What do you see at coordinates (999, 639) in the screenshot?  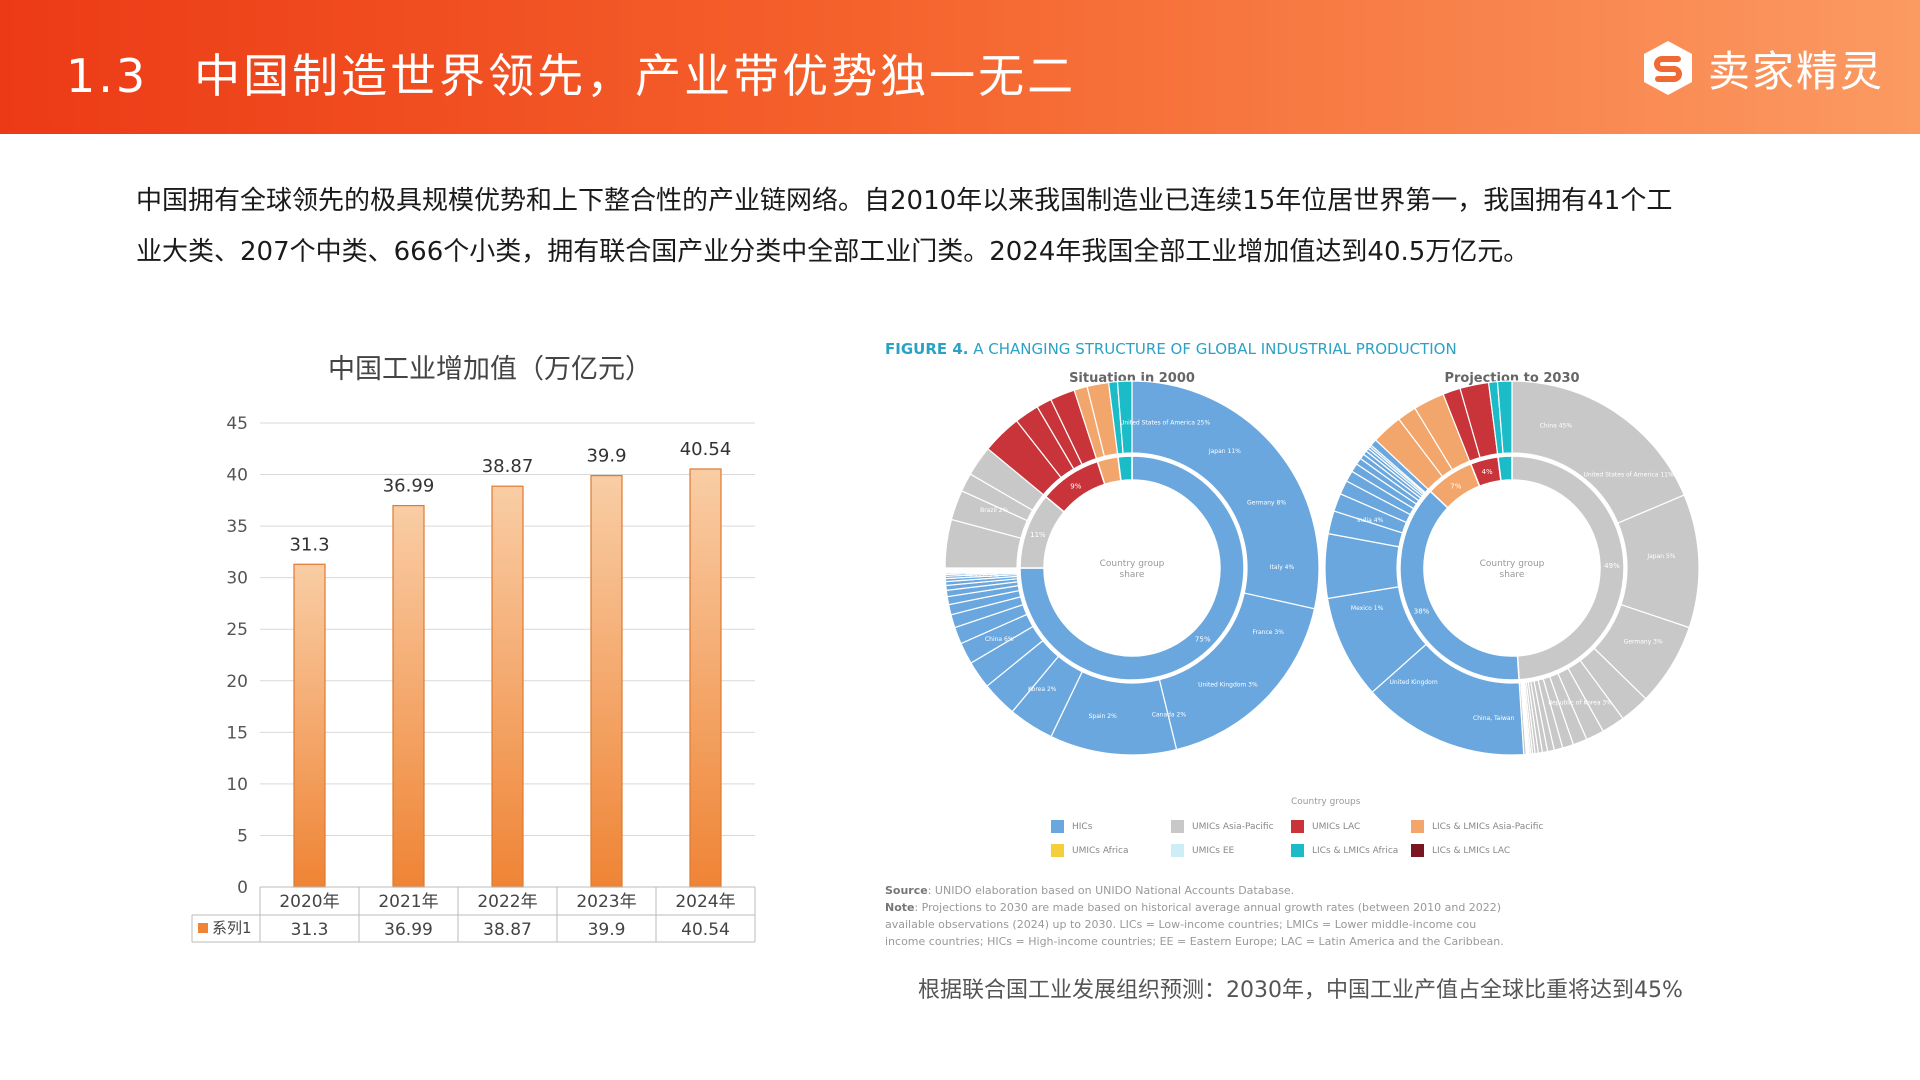 I see `outer-slice-label: China 6%` at bounding box center [999, 639].